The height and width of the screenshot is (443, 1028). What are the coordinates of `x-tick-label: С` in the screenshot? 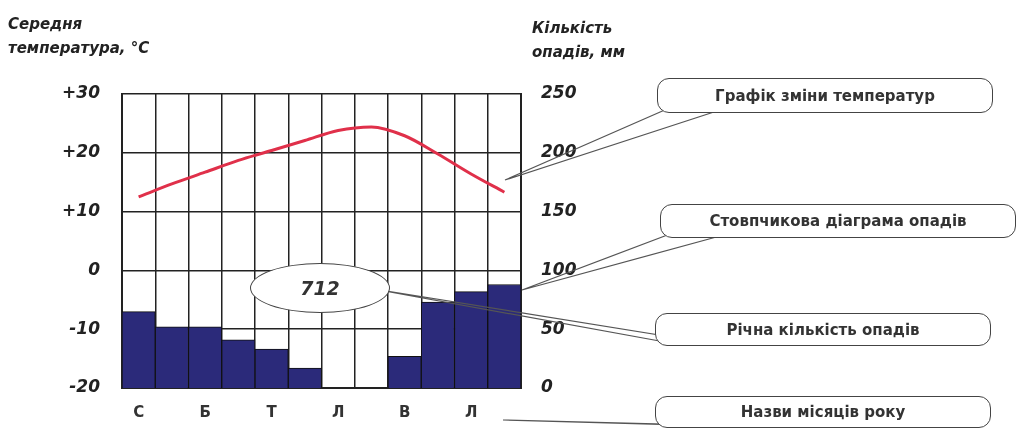 It's located at (139, 411).